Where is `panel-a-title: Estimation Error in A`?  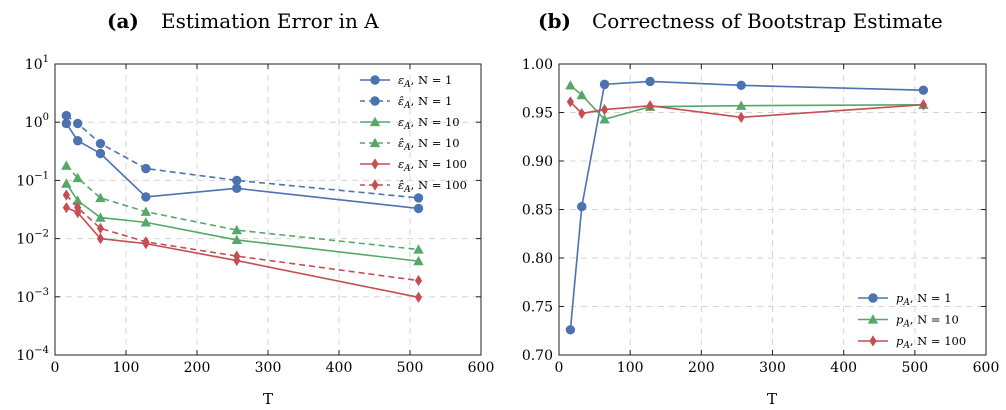
panel-a-title: Estimation Error in A is located at coordinates (270, 21).